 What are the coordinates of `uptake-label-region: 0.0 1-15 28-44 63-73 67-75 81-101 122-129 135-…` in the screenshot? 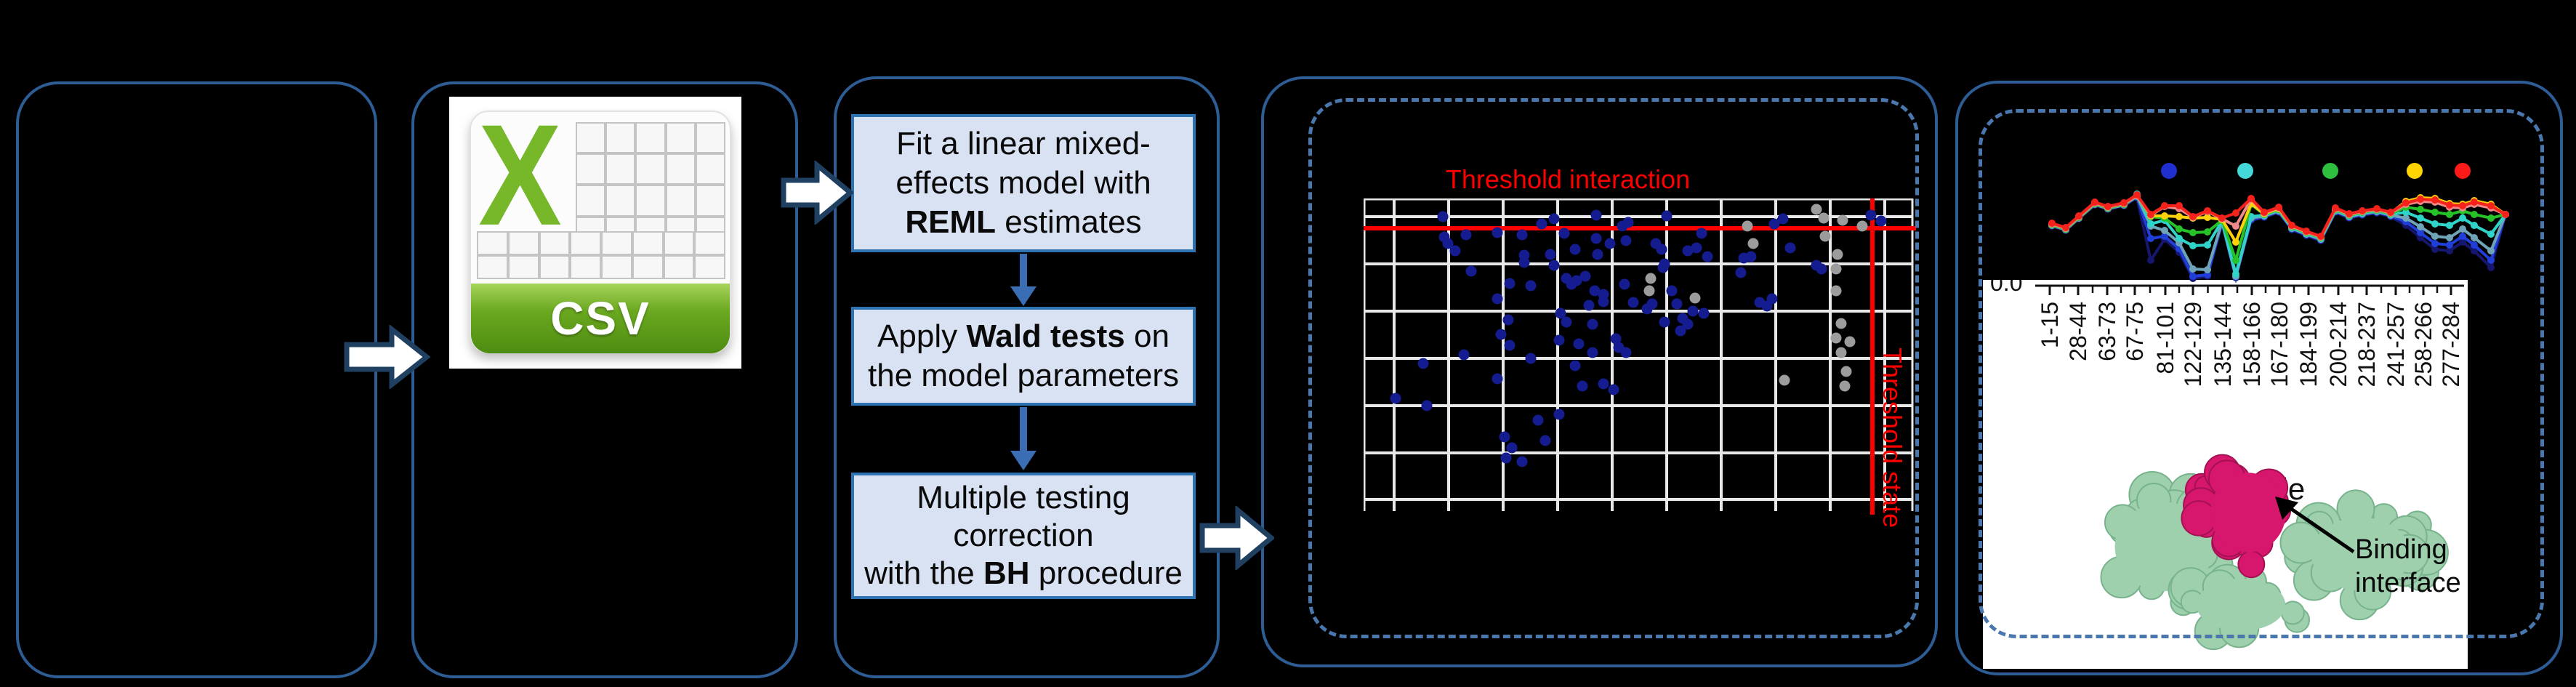 It's located at (2225, 474).